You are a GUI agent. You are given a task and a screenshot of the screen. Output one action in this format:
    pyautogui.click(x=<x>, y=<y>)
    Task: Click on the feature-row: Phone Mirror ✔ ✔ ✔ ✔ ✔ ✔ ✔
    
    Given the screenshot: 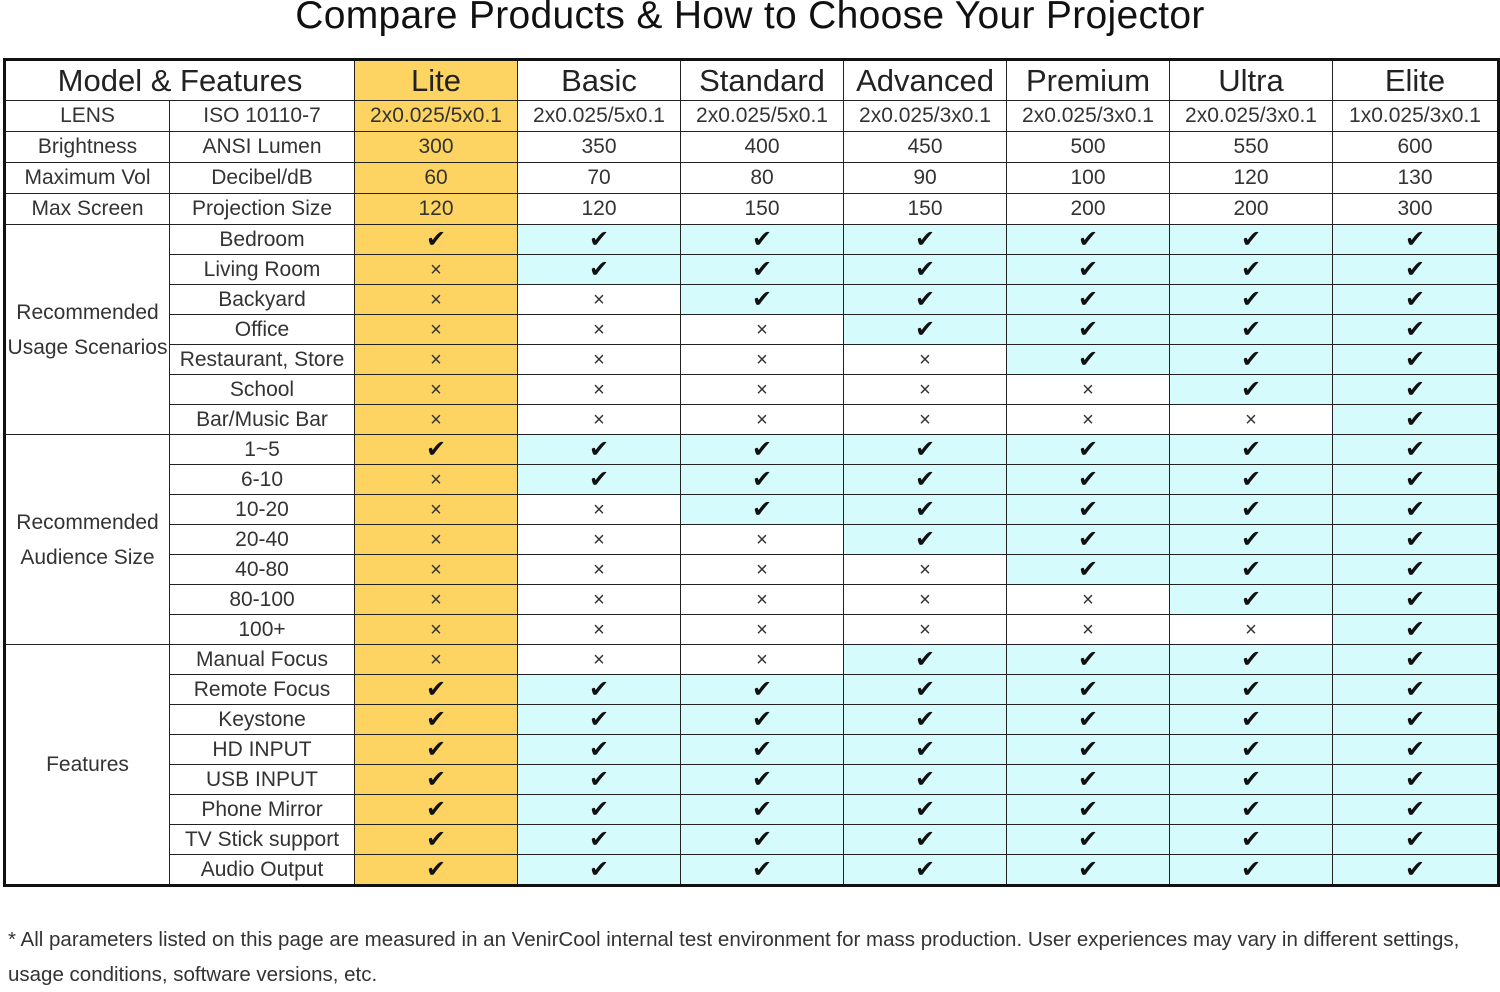 What is the action you would take?
    pyautogui.click(x=752, y=809)
    